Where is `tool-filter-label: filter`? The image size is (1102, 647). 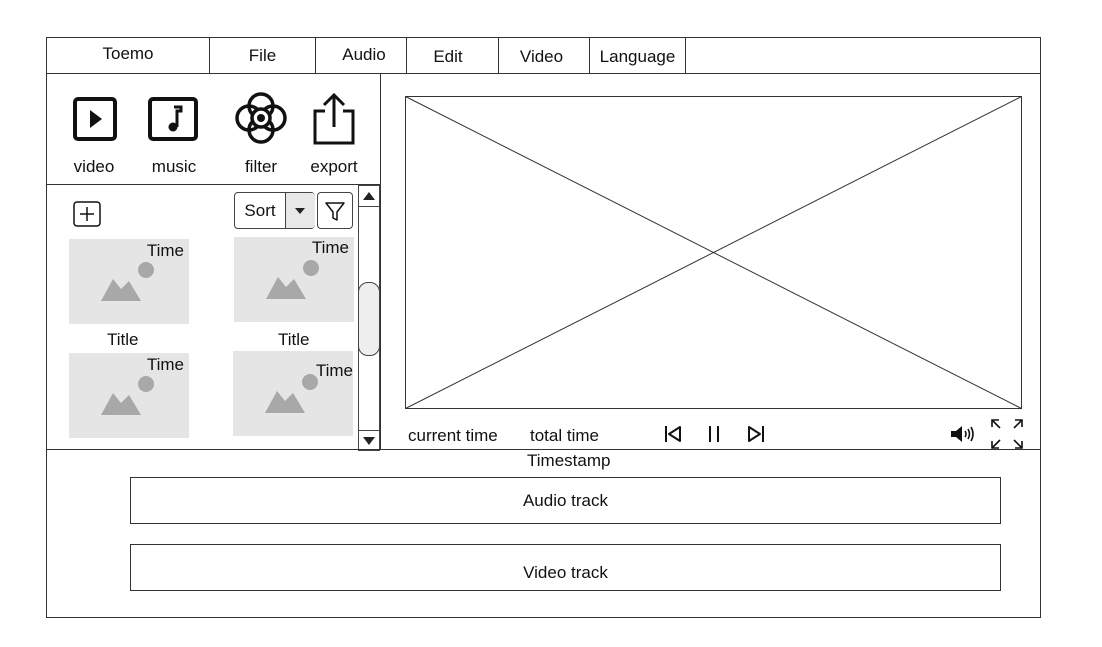
tool-filter-label: filter is located at coordinates (261, 166).